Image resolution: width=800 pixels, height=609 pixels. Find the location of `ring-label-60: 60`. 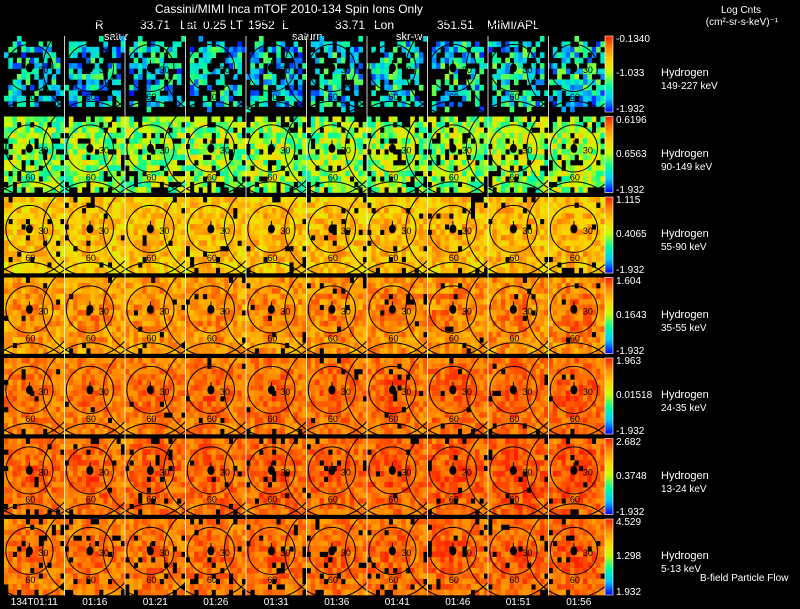

ring-label-60: 60 is located at coordinates (575, 177).